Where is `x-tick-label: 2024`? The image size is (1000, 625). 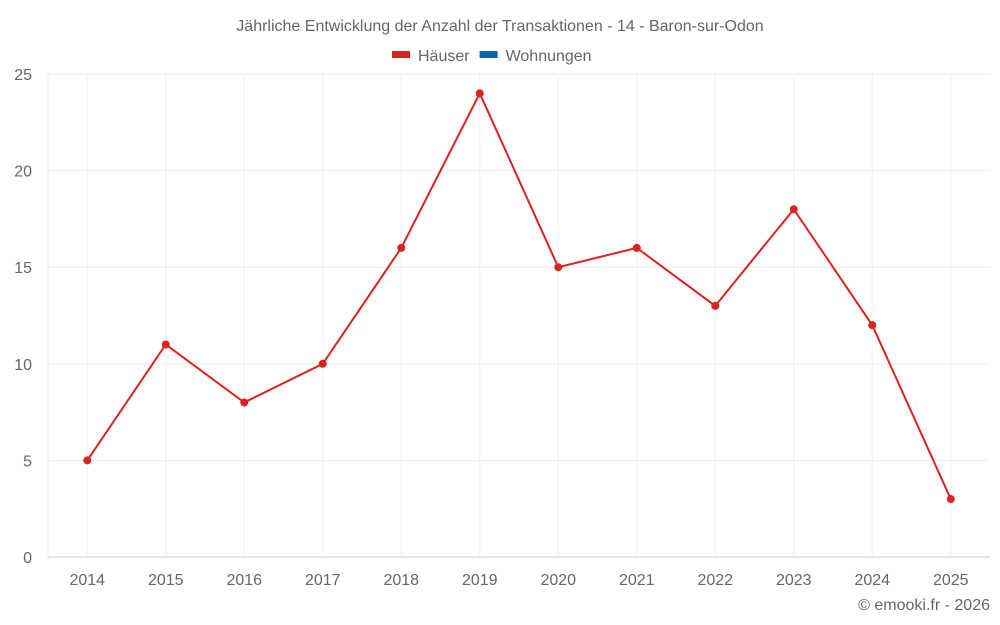 x-tick-label: 2024 is located at coordinates (872, 580).